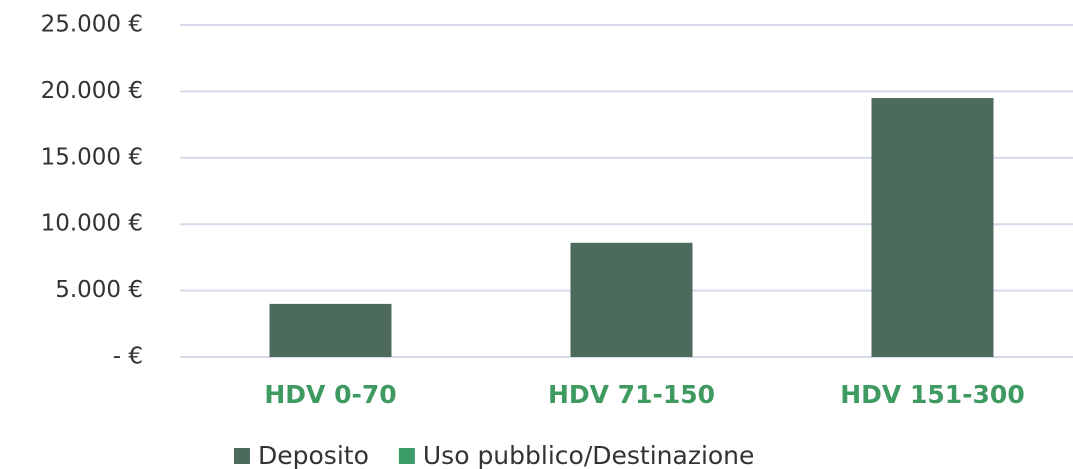 This screenshot has height=469, width=1073. Describe the element at coordinates (313, 455) in the screenshot. I see `legend-label: Deposito` at that location.